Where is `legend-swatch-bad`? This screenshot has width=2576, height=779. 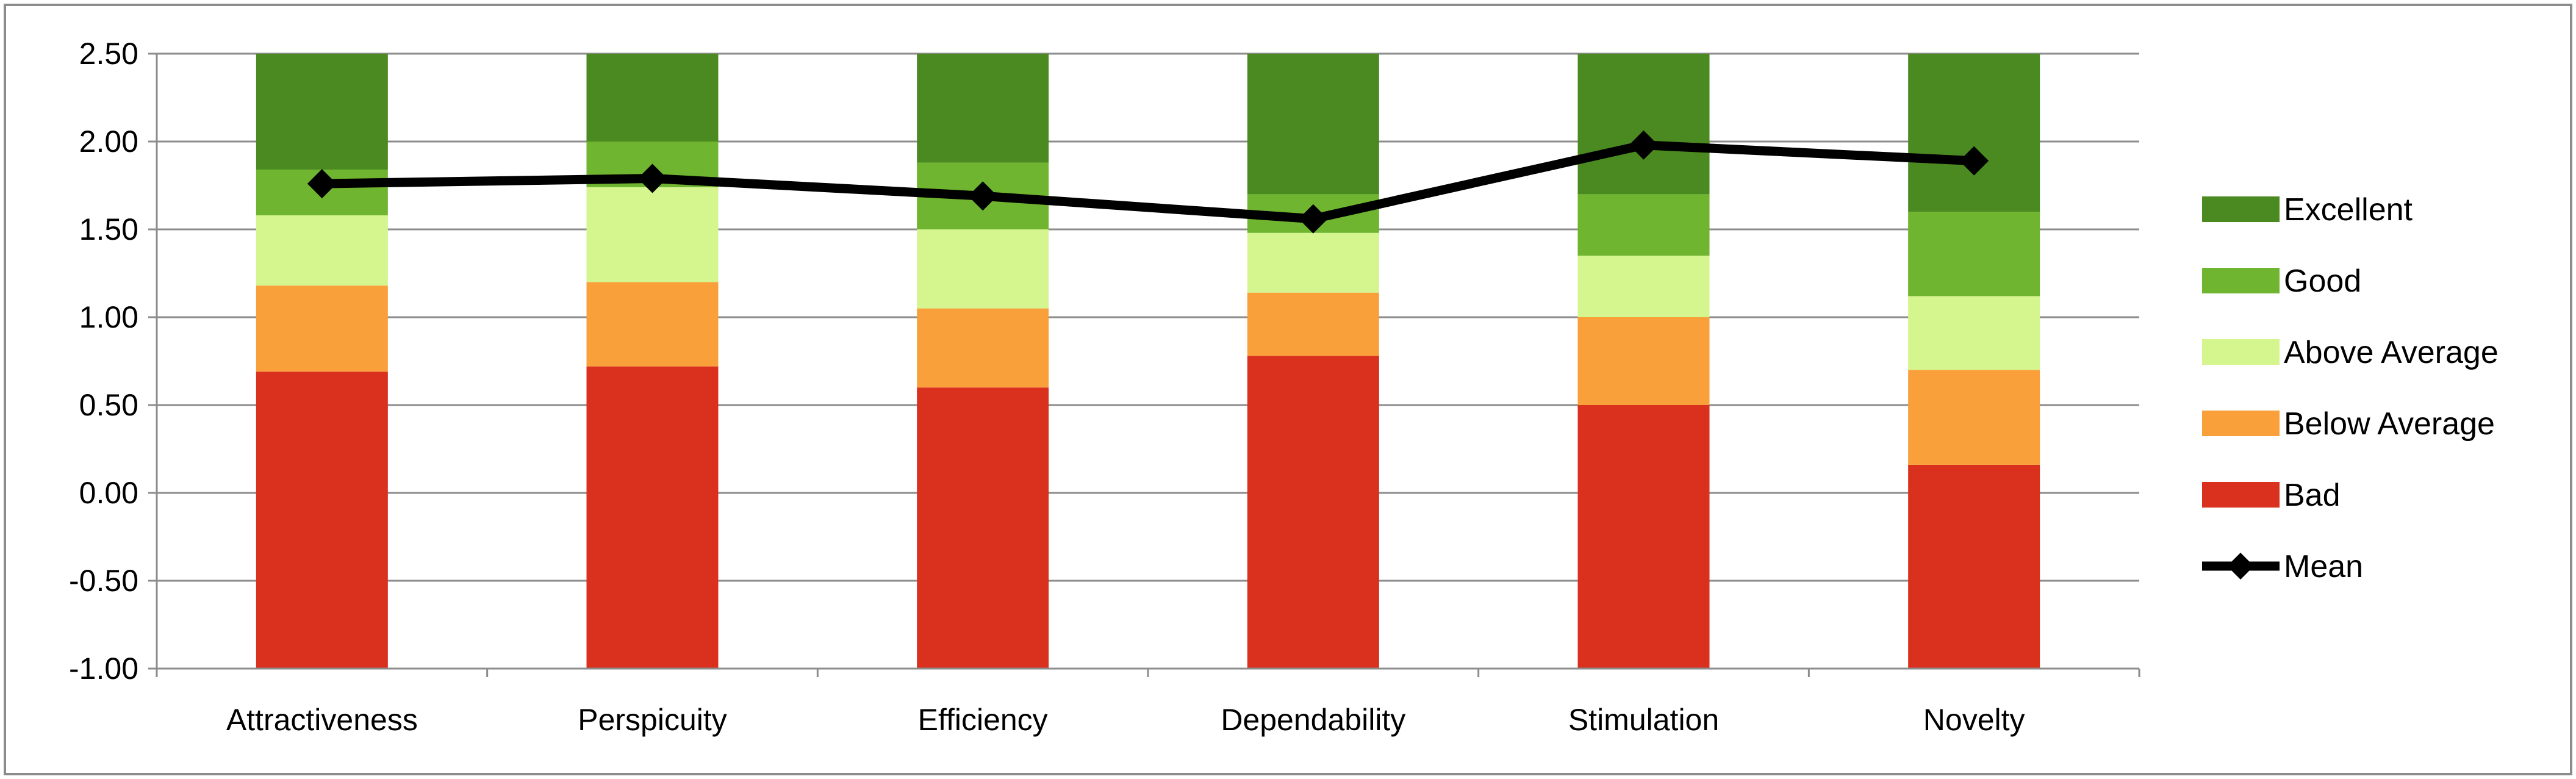 legend-swatch-bad is located at coordinates (2241, 495).